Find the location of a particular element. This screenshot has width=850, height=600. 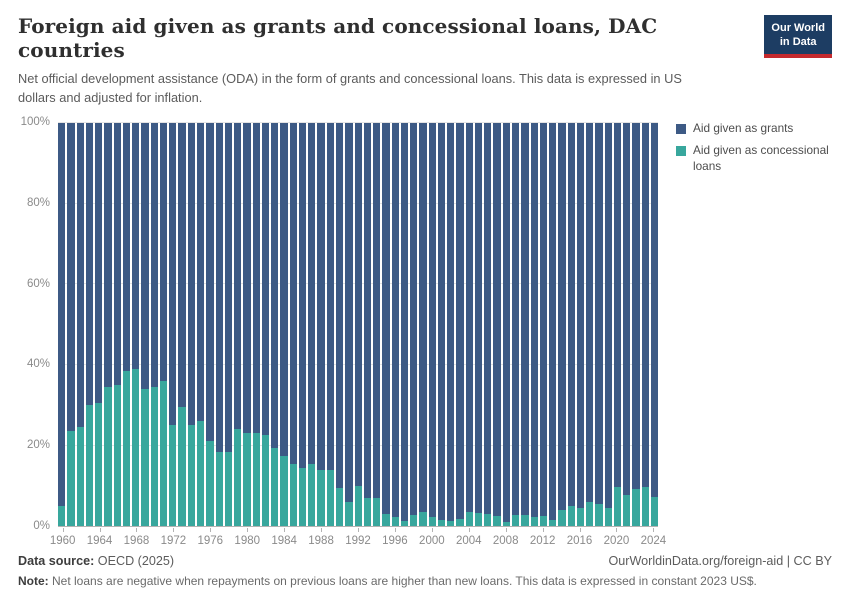

bar-1983 is located at coordinates (275, 325).